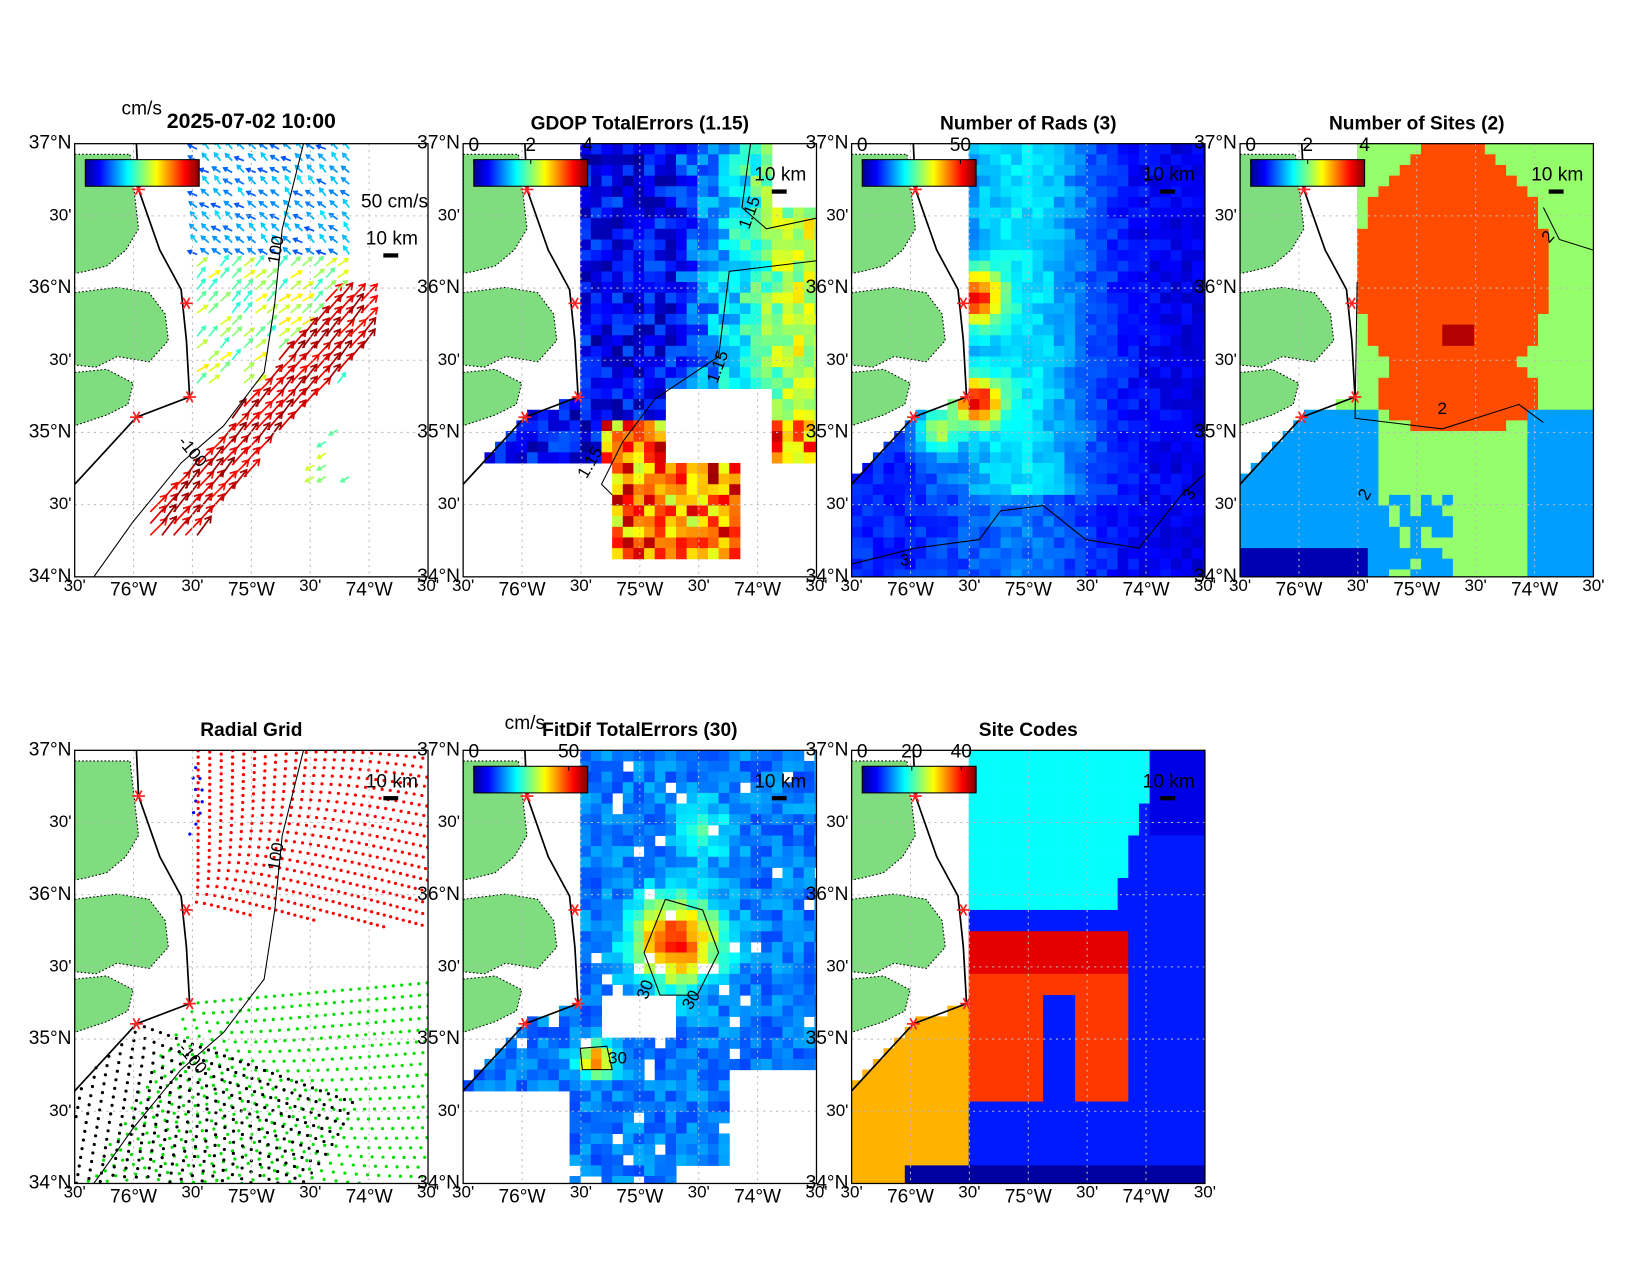  What do you see at coordinates (1167, 191) in the screenshot?
I see `distance-bar` at bounding box center [1167, 191].